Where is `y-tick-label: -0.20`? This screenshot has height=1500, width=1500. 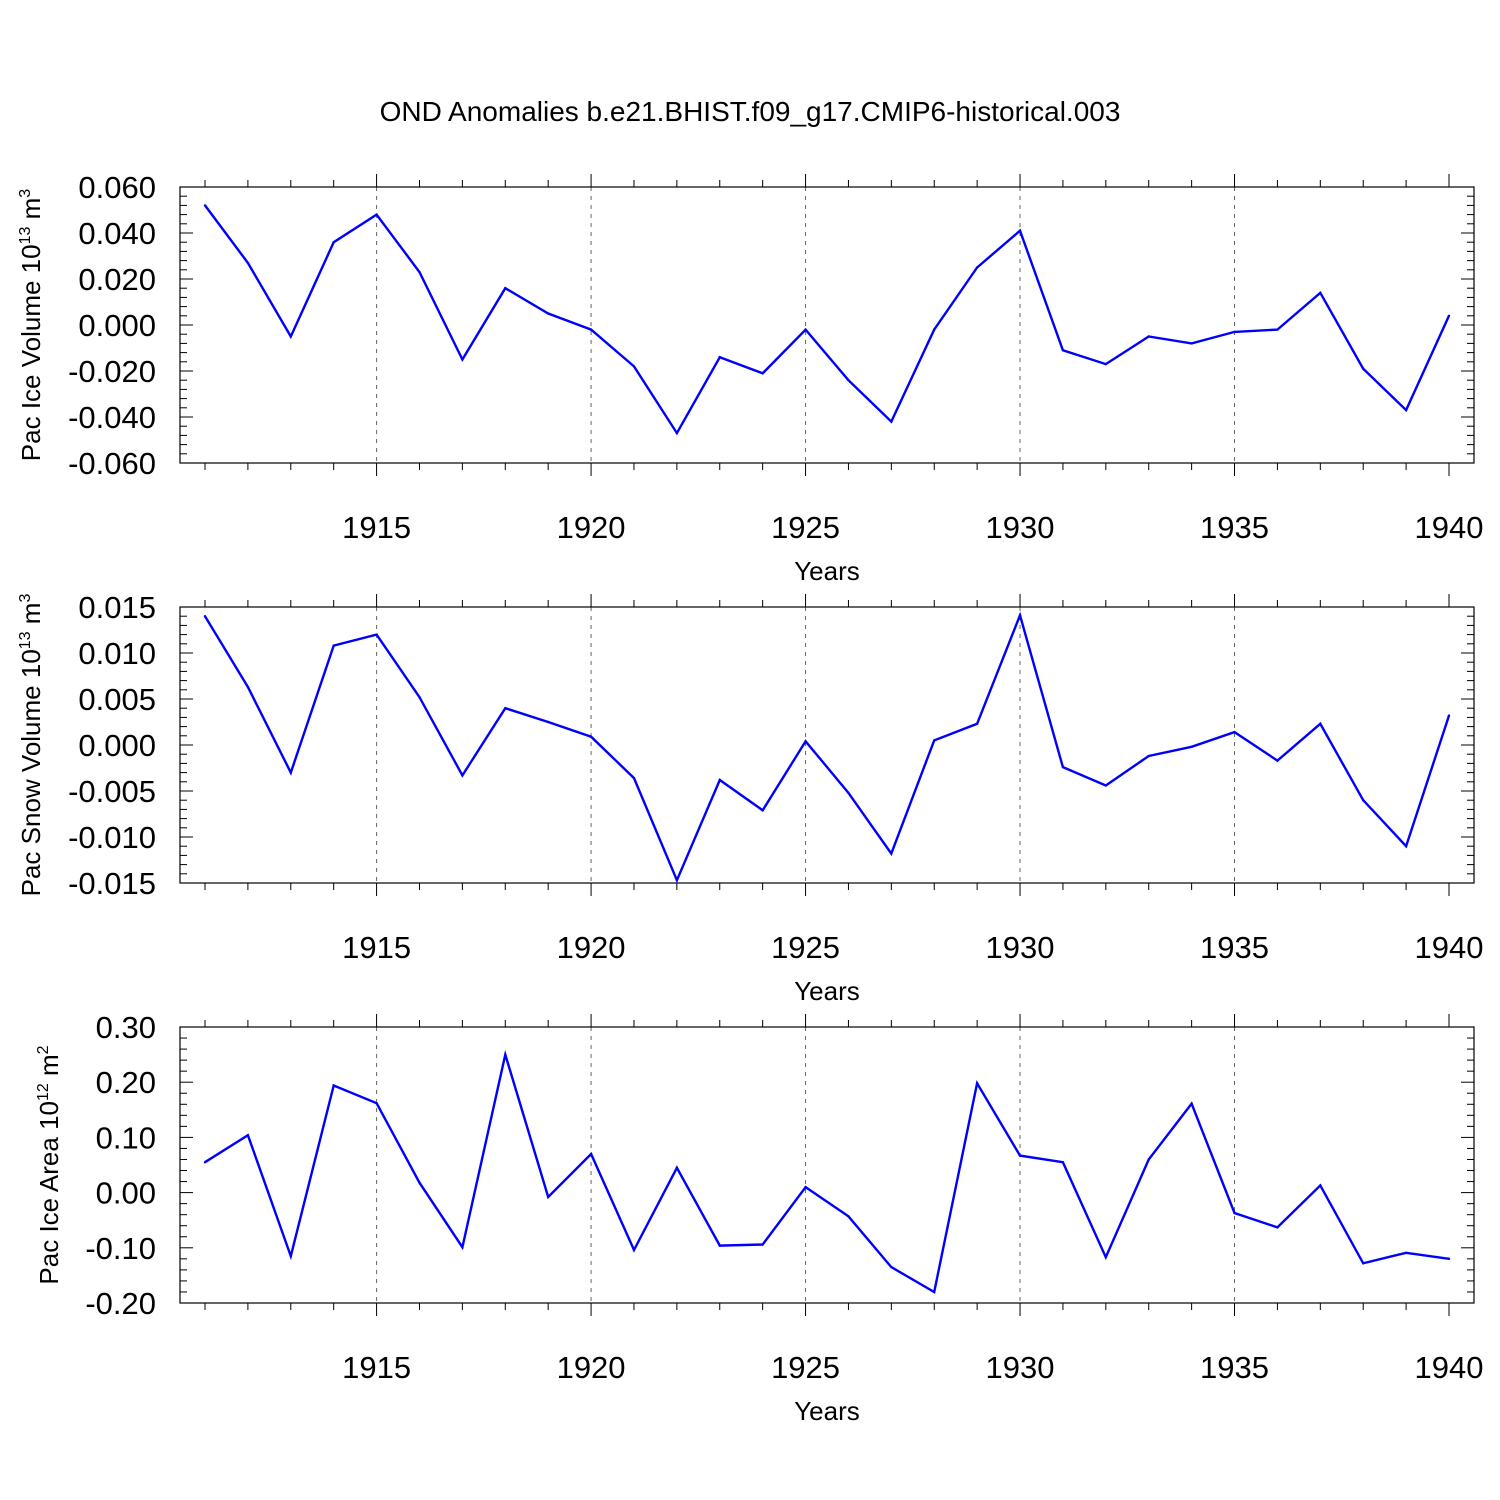
y-tick-label: -0.20 is located at coordinates (120, 1303).